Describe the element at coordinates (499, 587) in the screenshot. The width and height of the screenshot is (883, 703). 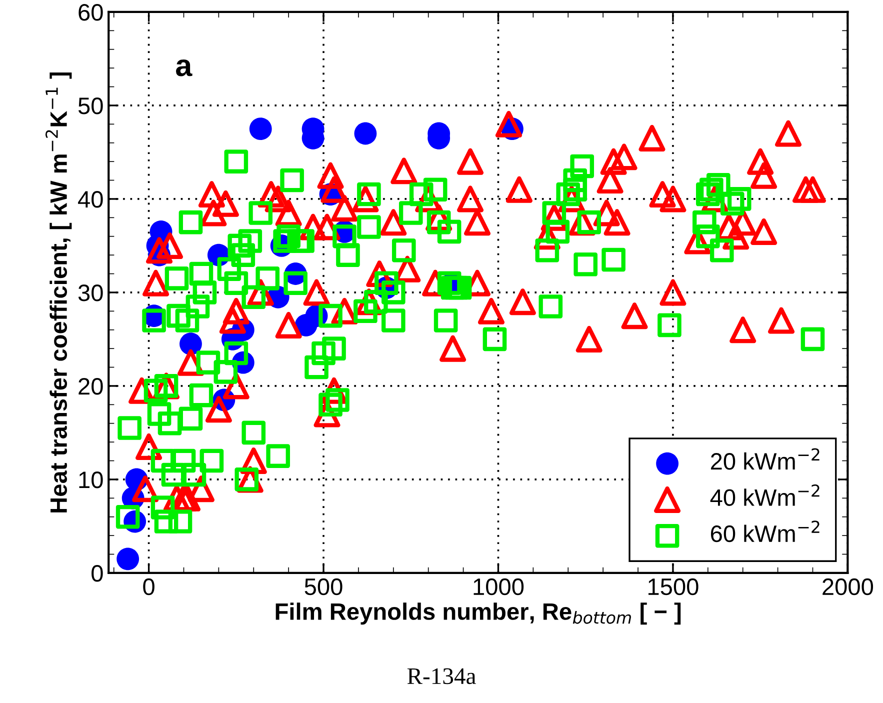
I see `x-tick-label: 1000` at that location.